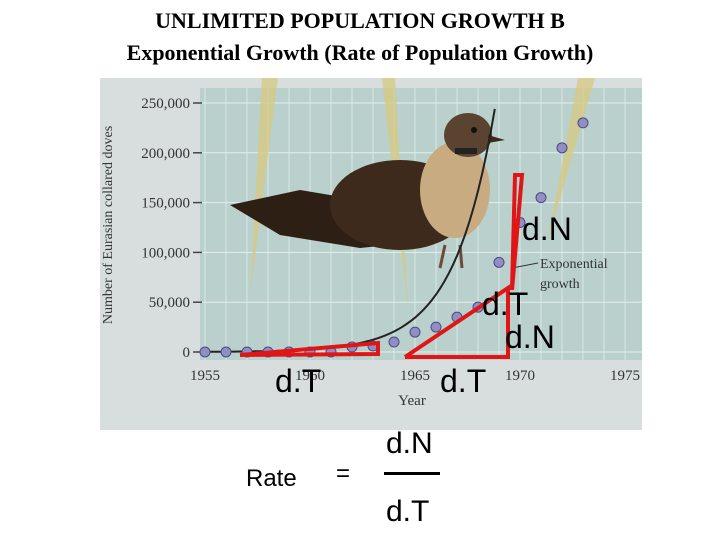  What do you see at coordinates (408, 511) in the screenshot?
I see `fraction-denominator: d.T` at bounding box center [408, 511].